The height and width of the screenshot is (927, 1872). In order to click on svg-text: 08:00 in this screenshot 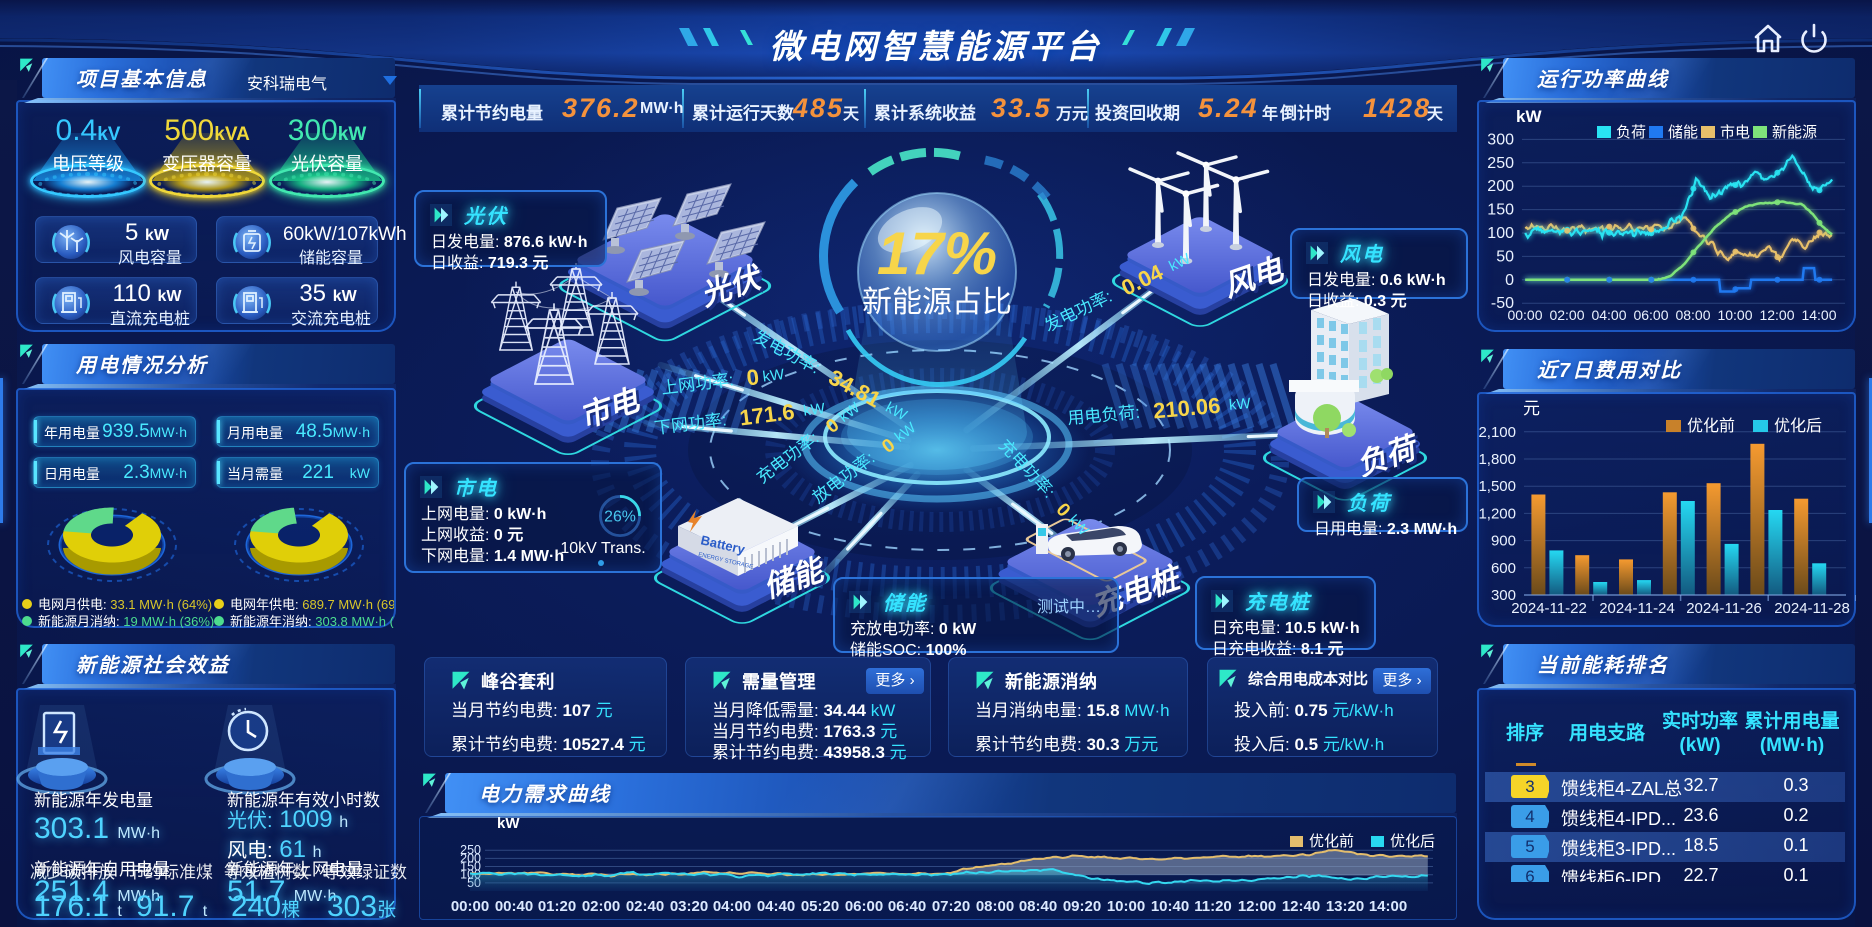, I will do `click(1692, 315)`.